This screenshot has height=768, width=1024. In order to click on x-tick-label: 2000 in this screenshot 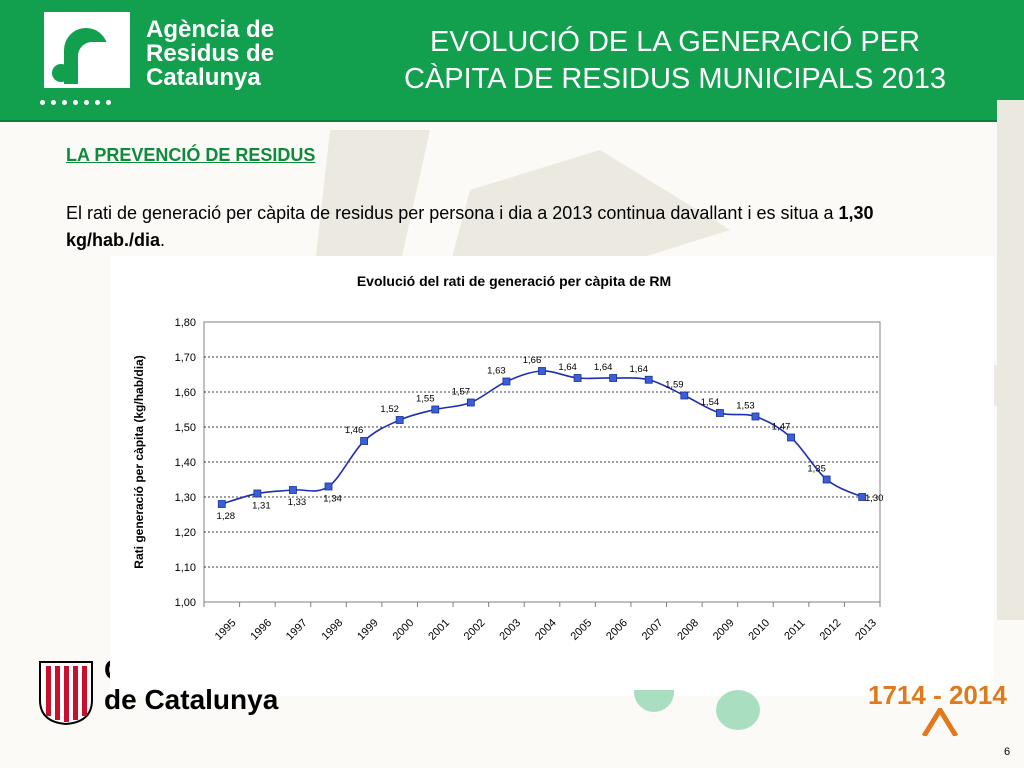, I will do `click(404, 630)`.